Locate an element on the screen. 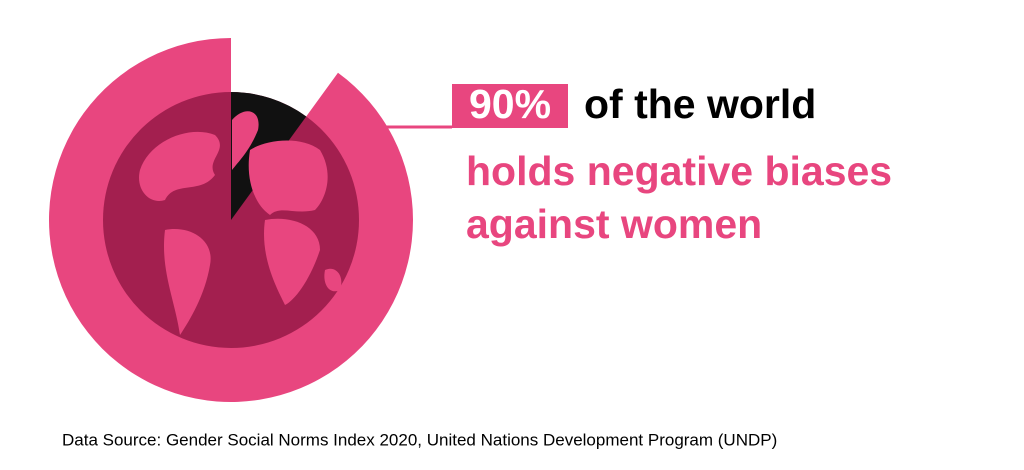 The width and height of the screenshot is (1024, 470). subtitle-line: holds negative biases is located at coordinates (679, 171).